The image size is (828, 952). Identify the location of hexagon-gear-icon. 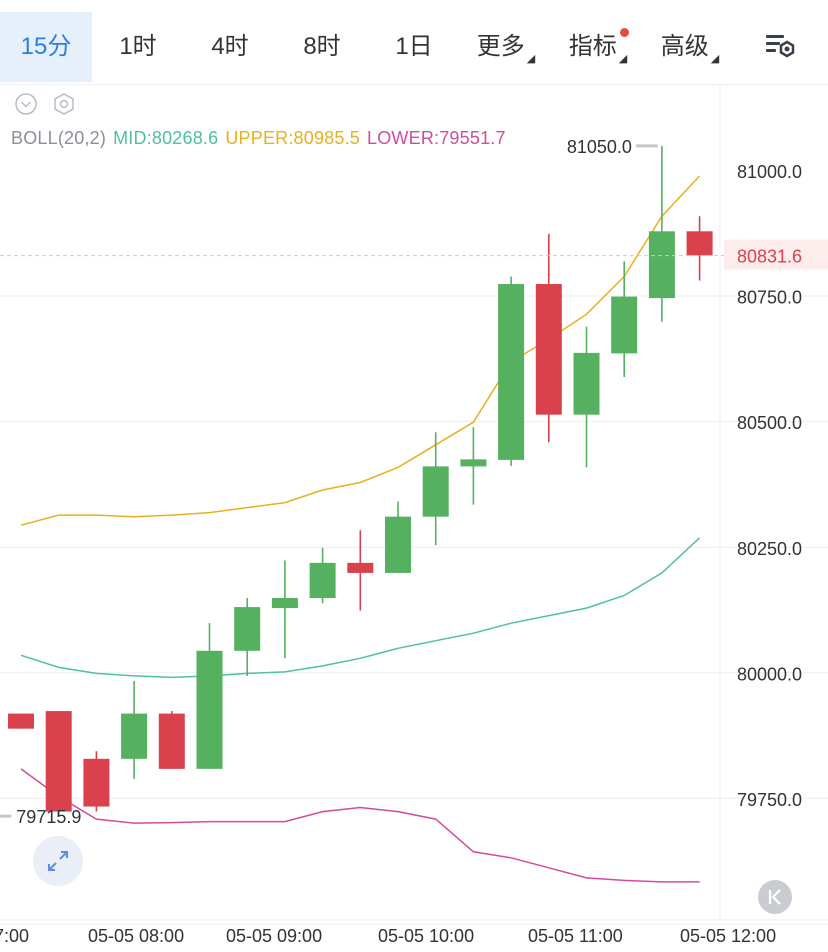
(64, 104).